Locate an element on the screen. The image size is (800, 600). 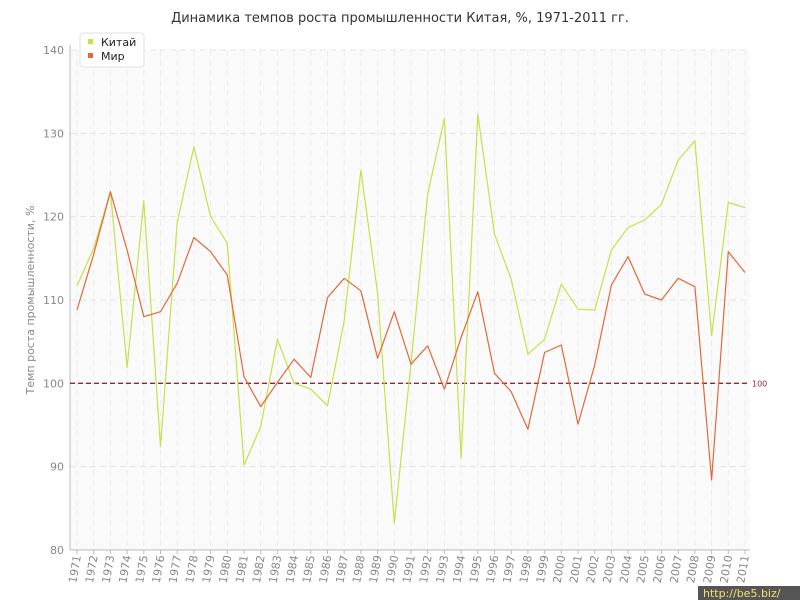
y-tick-labels: 80 90 100 110 120 130 140 is located at coordinates (53, 300).